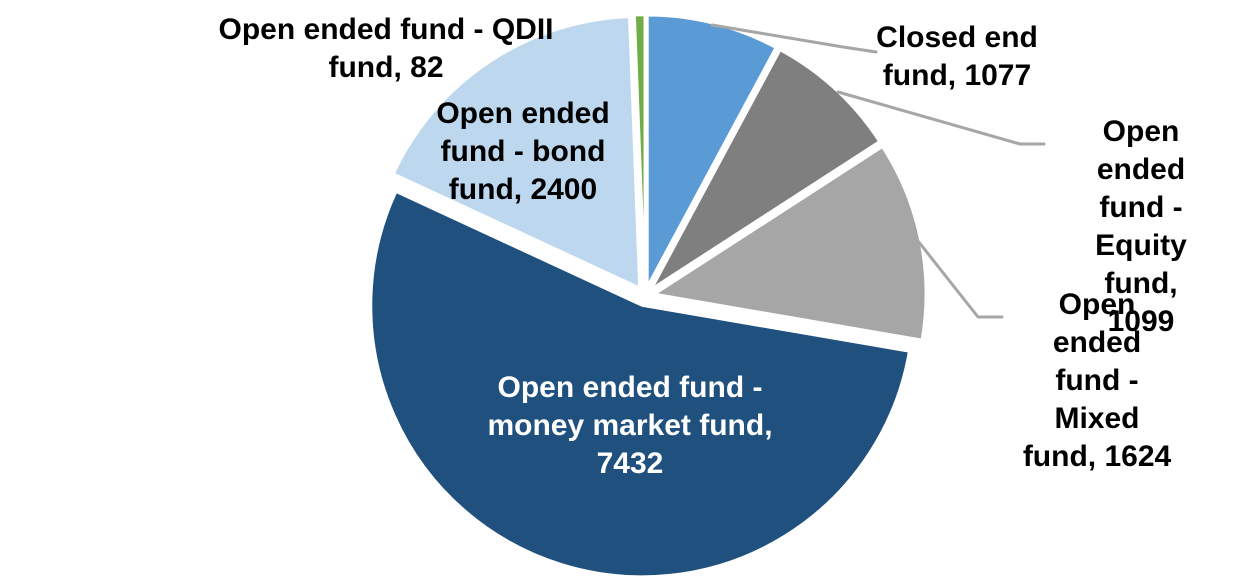 Image resolution: width=1250 pixels, height=584 pixels. Describe the element at coordinates (523, 151) in the screenshot. I see `slice-label-open-ended-fund-bond-fund: Open ended fund - bond fund, 2400` at that location.